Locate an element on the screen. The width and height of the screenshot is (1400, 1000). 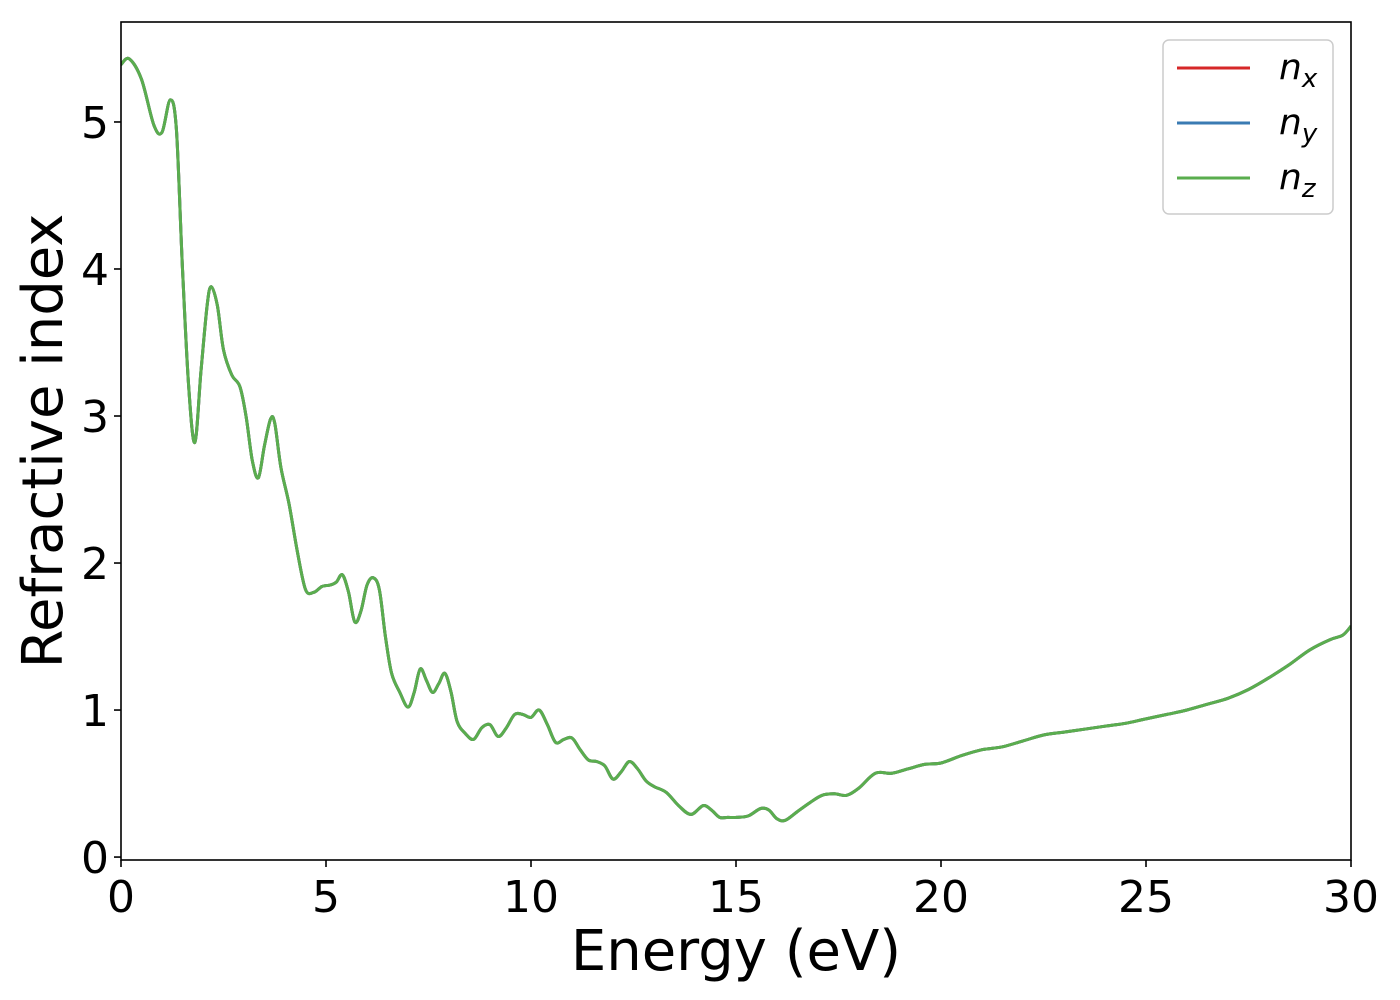
y-axis-title: Refractive index is located at coordinates (43, 441).